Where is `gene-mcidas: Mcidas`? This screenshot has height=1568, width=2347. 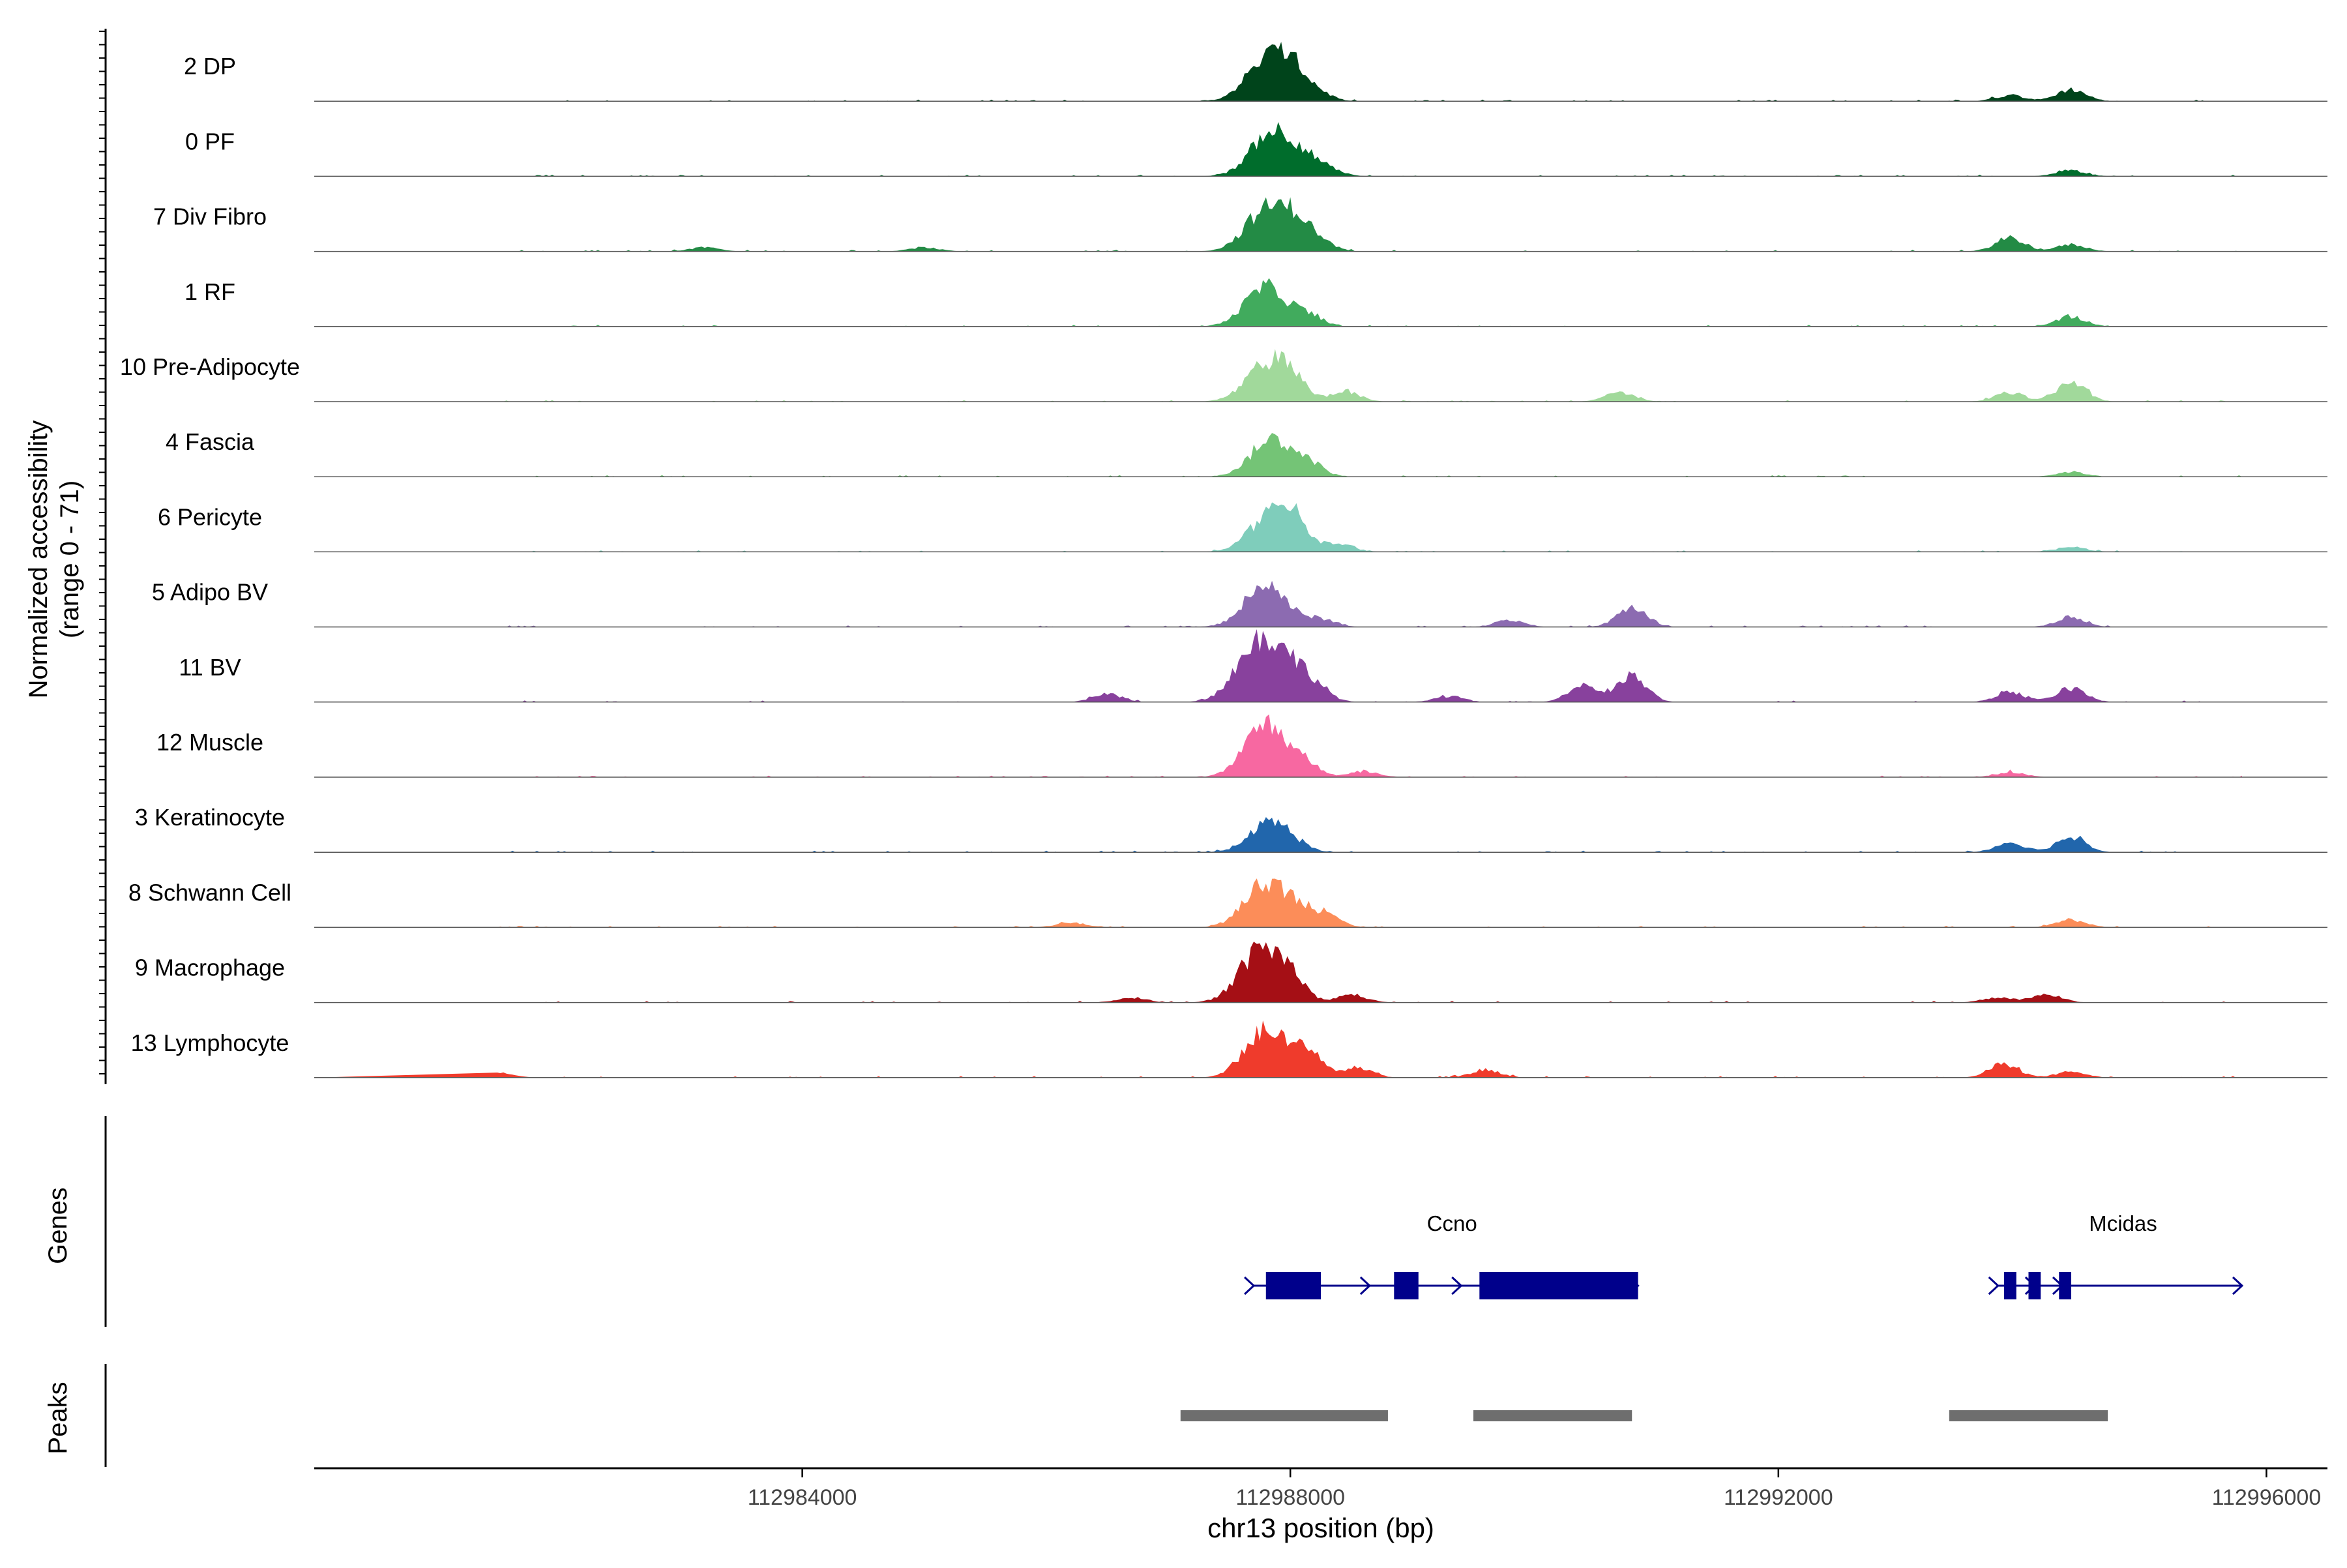 gene-mcidas: Mcidas is located at coordinates (2116, 1255).